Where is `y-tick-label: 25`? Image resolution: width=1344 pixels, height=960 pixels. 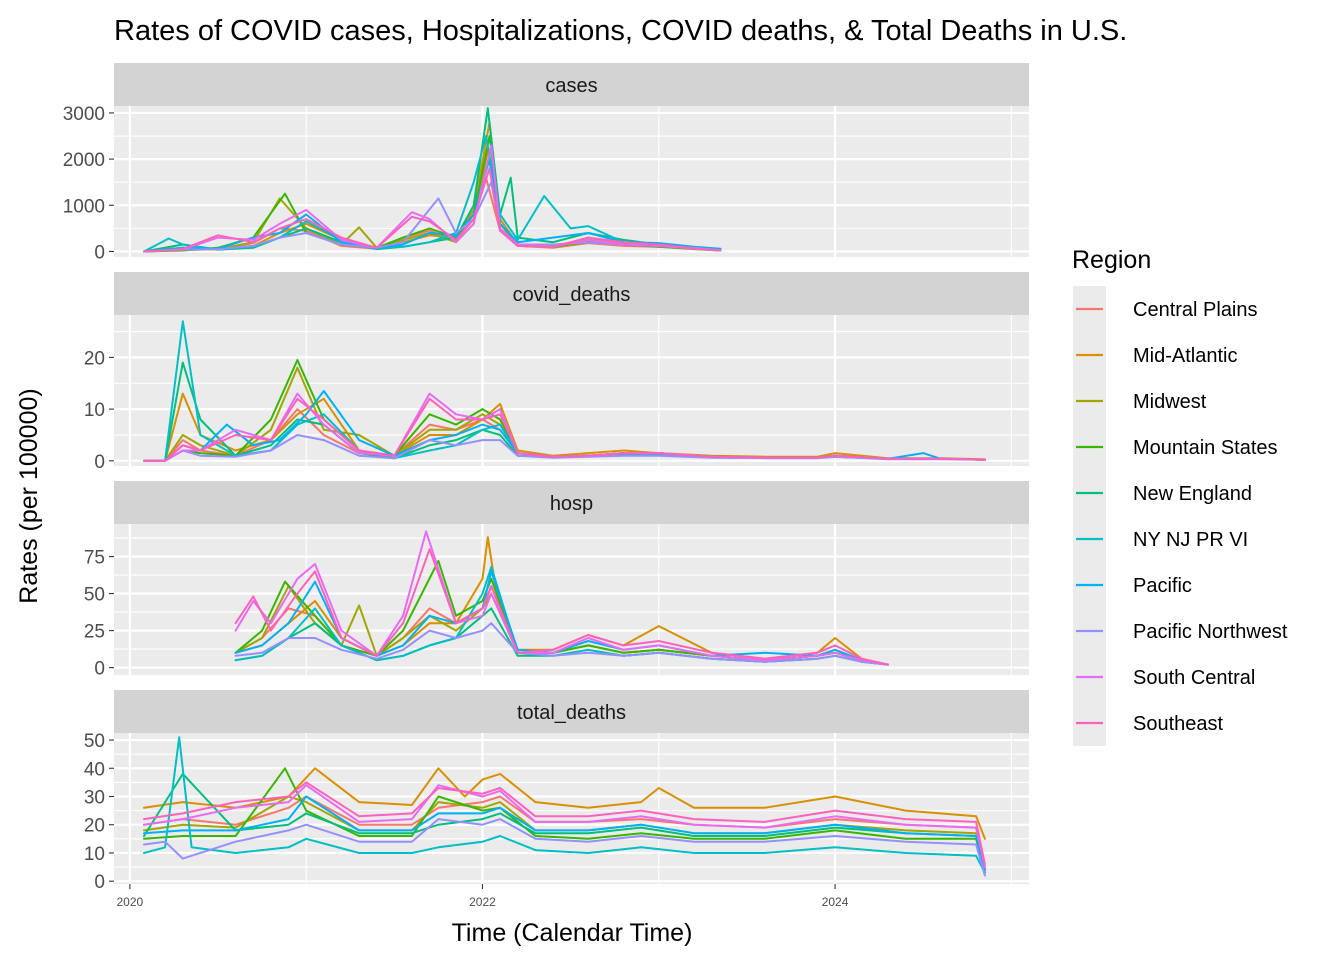
y-tick-label: 25 is located at coordinates (94, 632).